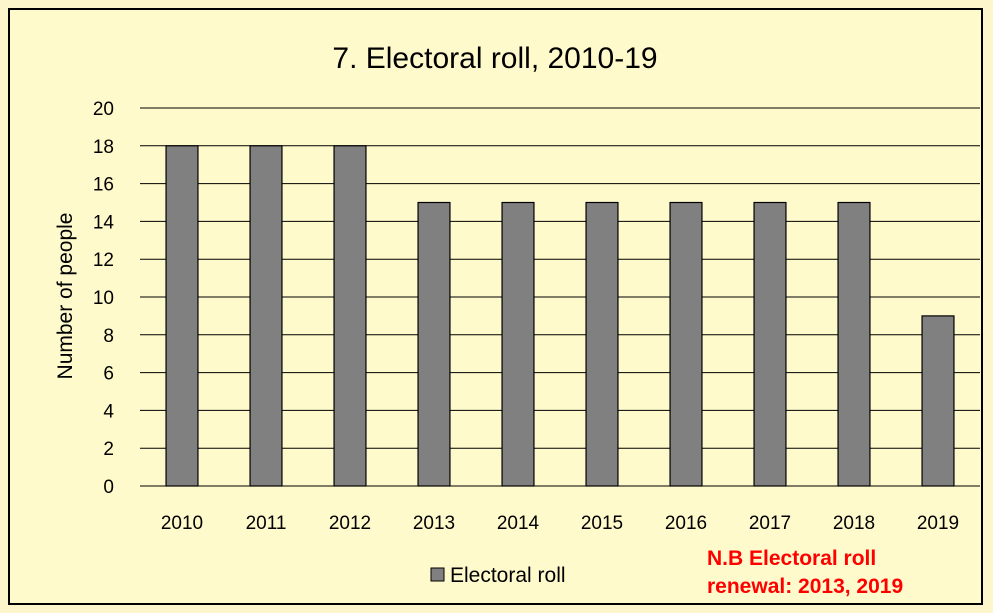 This screenshot has height=613, width=993. What do you see at coordinates (434, 344) in the screenshot?
I see `bar-2013` at bounding box center [434, 344].